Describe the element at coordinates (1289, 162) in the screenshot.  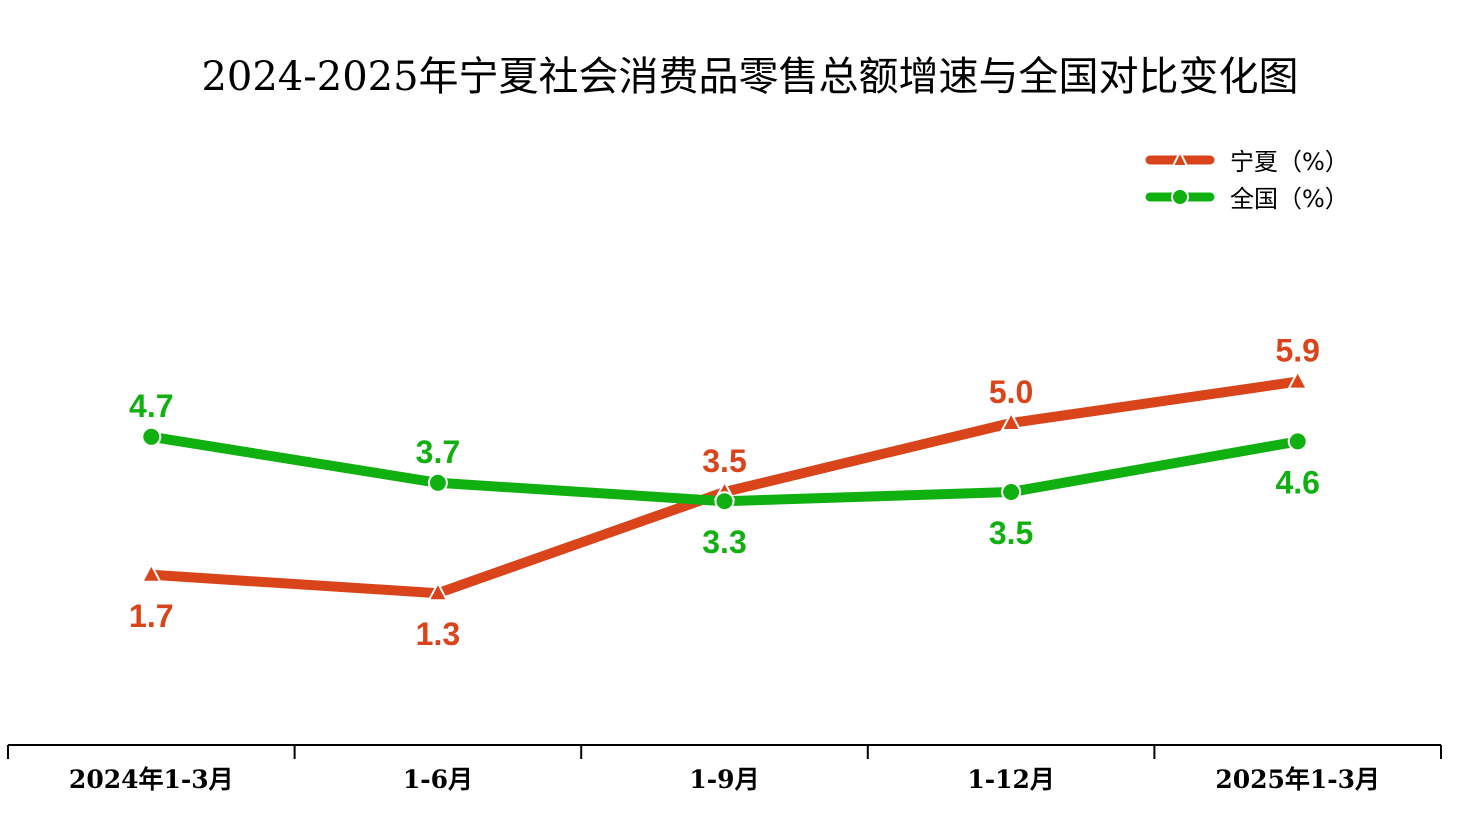
I see `legend-label-ningxia: 宁夏（%）` at that location.